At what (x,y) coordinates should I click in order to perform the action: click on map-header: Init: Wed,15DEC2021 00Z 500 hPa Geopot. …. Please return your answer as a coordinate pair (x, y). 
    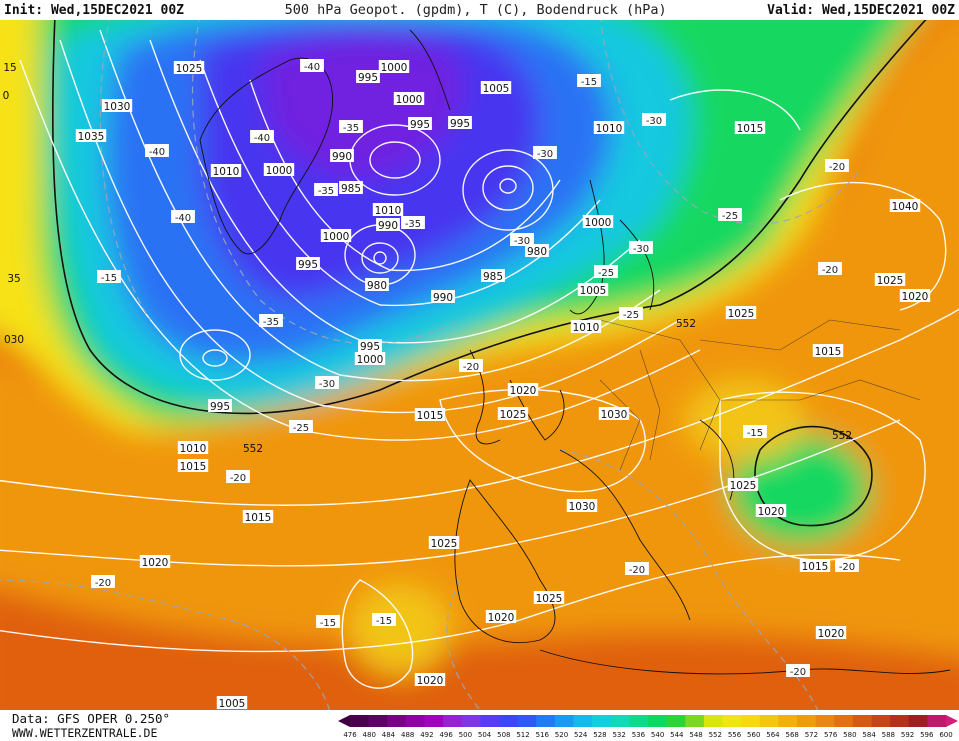
    Looking at the image, I should click on (479, 10).